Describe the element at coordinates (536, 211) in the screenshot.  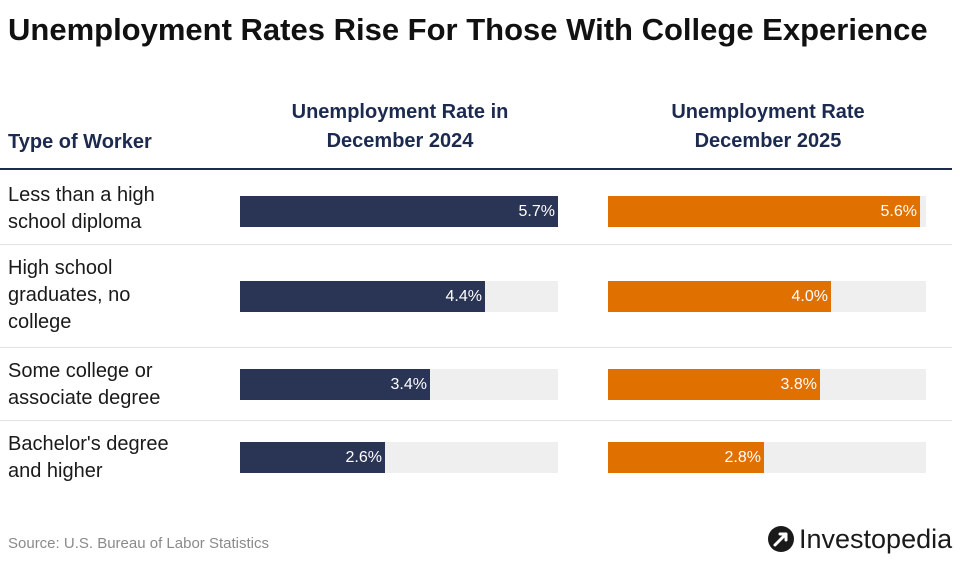
I see `bar-value-label: 5.7%` at that location.